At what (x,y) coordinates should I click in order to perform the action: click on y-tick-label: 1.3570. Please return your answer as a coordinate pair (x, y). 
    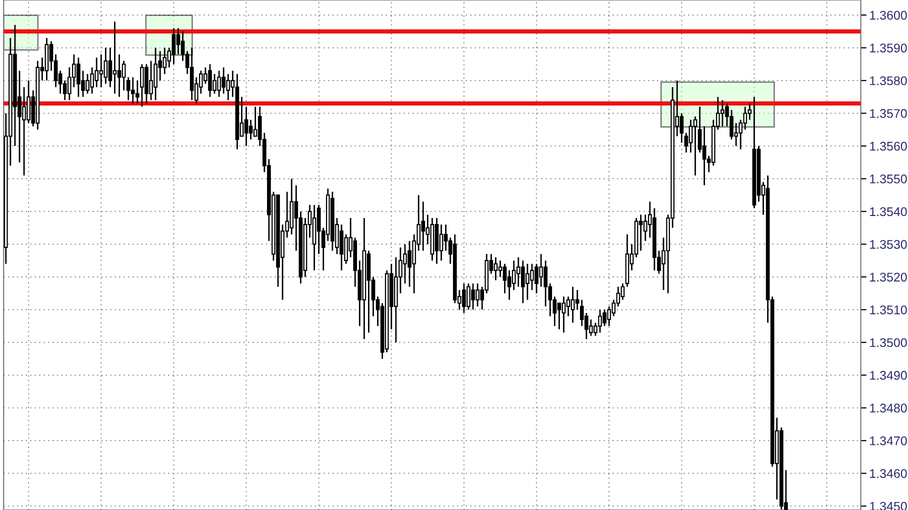
    Looking at the image, I should click on (888, 113).